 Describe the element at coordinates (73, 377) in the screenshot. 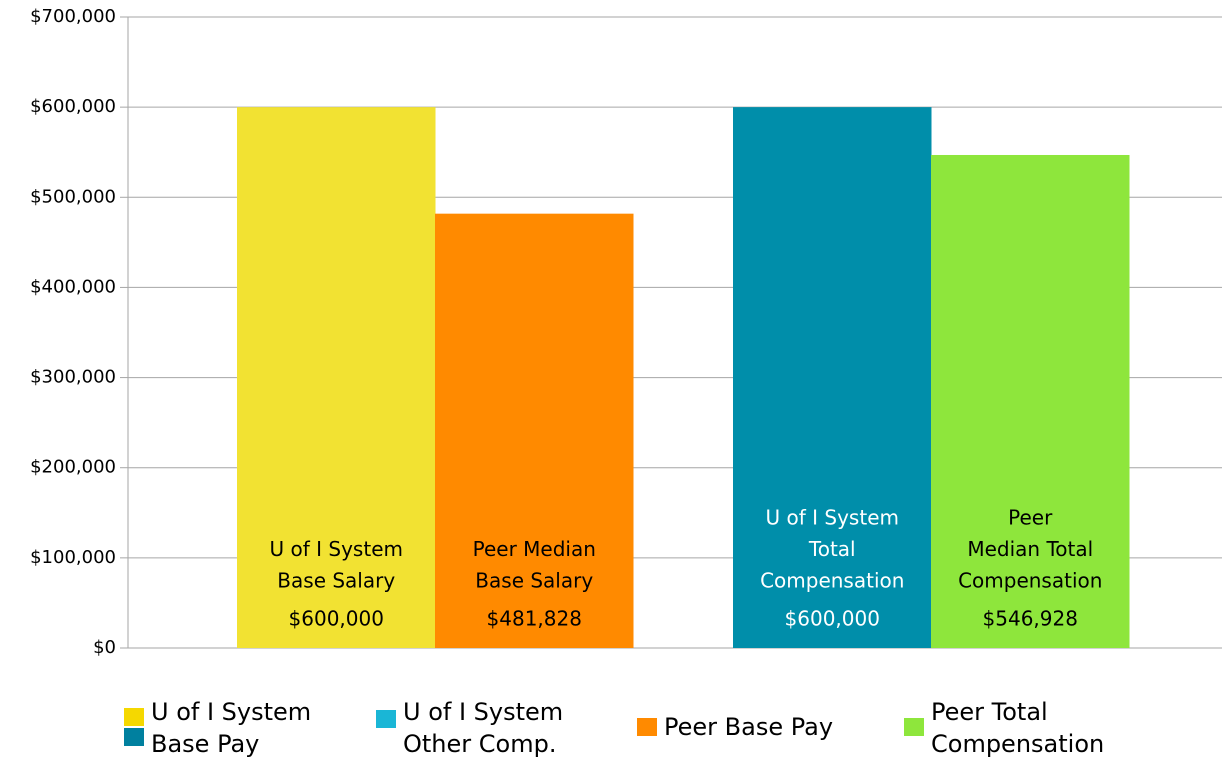

I see `y-tick-label: $300,000` at that location.